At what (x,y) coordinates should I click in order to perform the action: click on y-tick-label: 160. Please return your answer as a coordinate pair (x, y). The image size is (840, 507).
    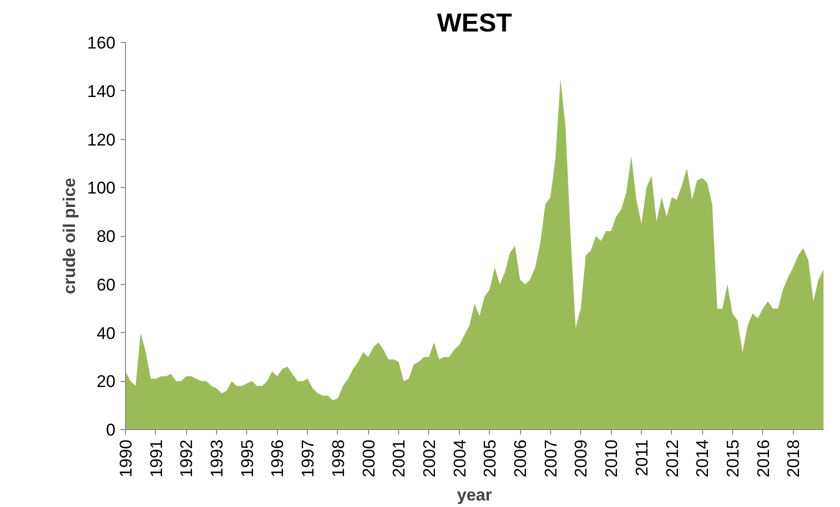
    Looking at the image, I should click on (101, 43).